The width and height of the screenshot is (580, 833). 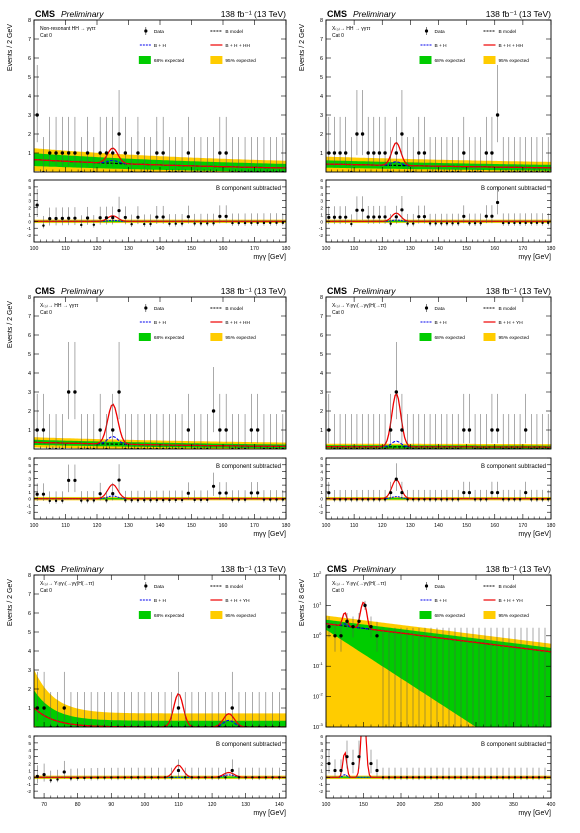 I want to click on x-tick-label: 160, so click(x=494, y=526).